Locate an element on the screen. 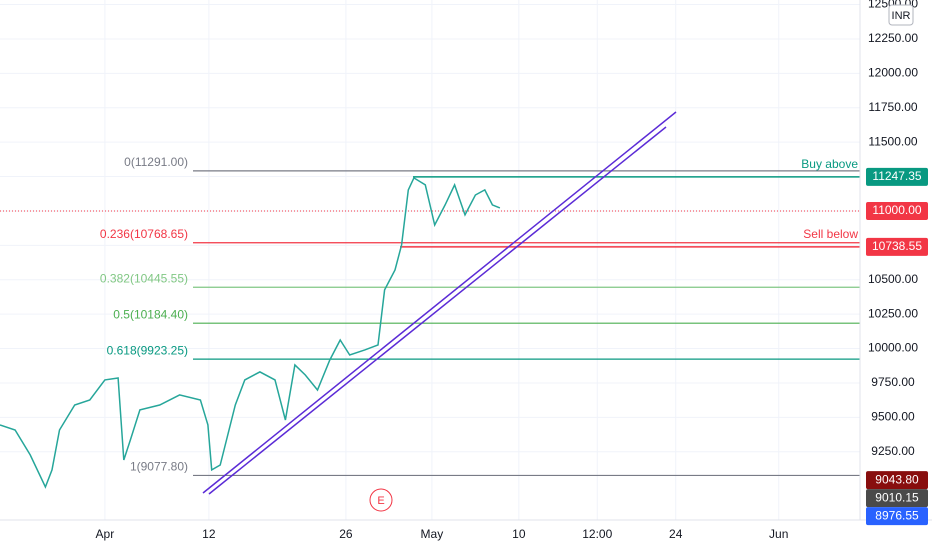 The height and width of the screenshot is (550, 932). y-tick-label: 9750.00 is located at coordinates (893, 382).